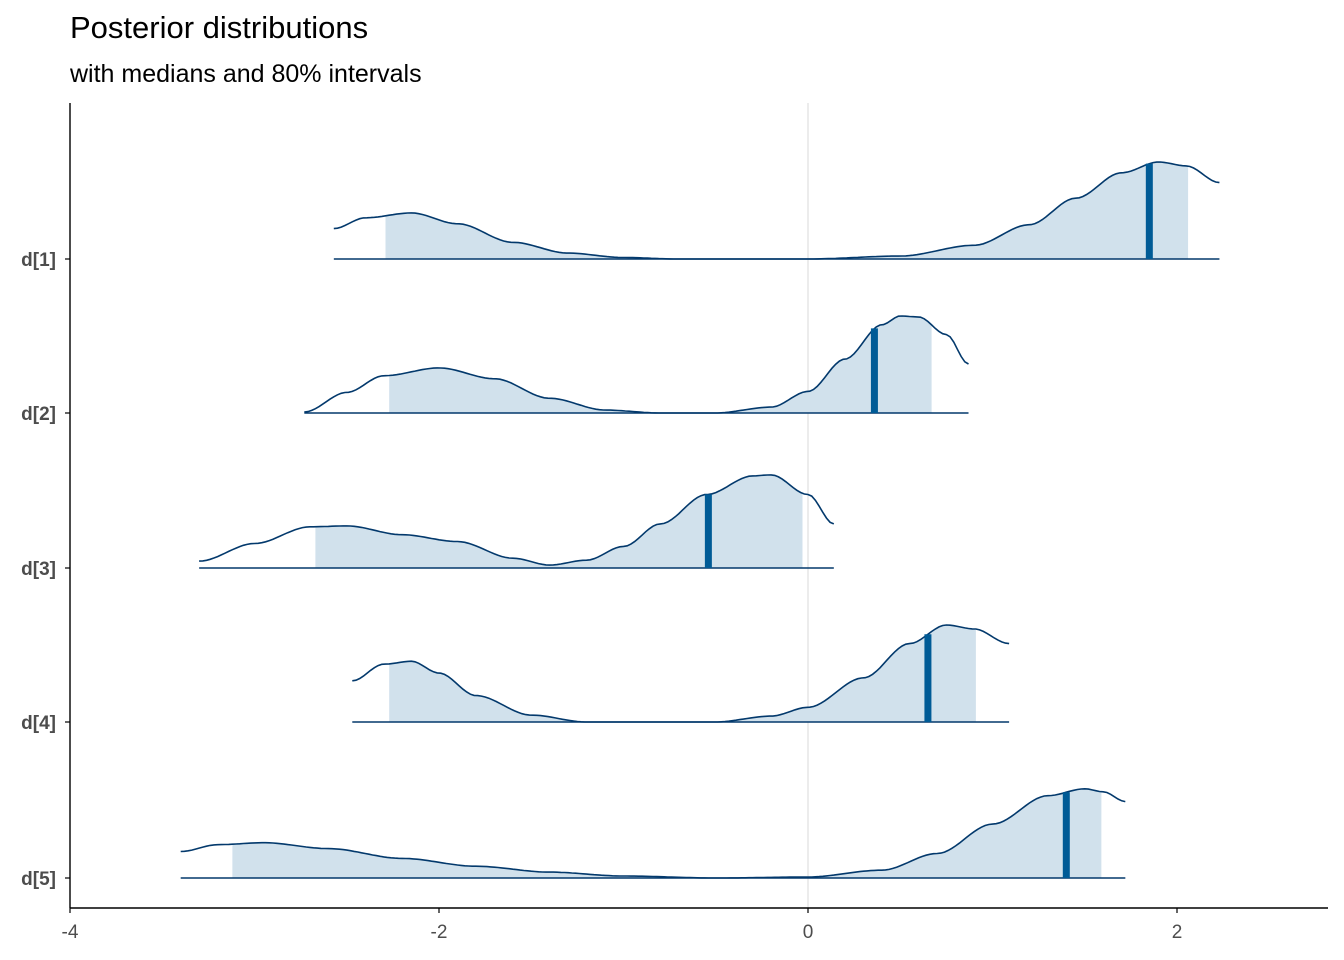 The image size is (1344, 960). I want to click on y-tick-label: d[1], so click(38, 260).